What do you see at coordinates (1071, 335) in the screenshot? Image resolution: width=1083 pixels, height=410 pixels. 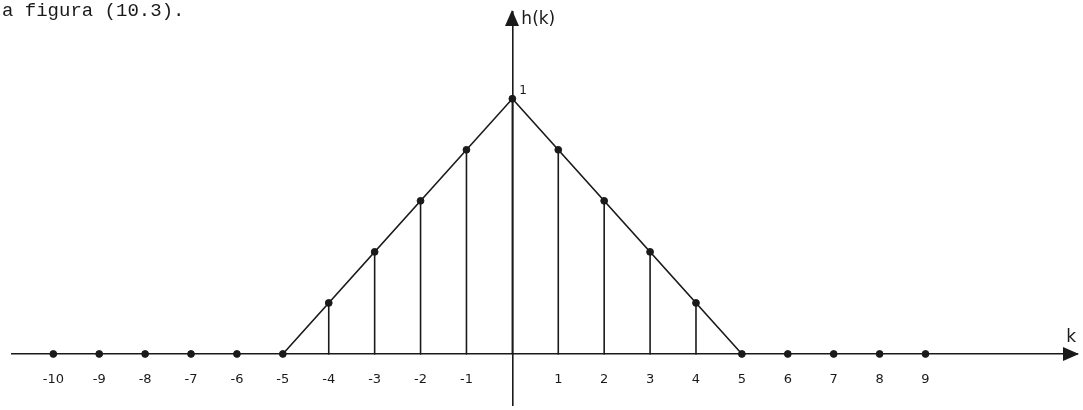 I see `x-axis-title: k` at bounding box center [1071, 335].